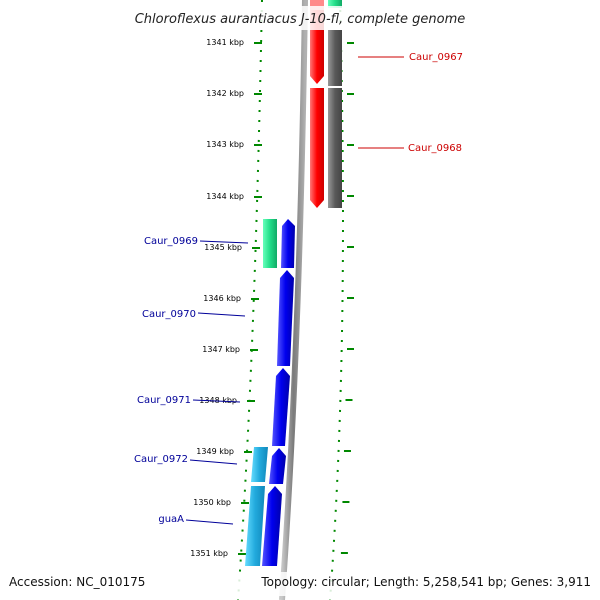  What do you see at coordinates (255, 526) in the screenshot?
I see `cyan-feature-lower` at bounding box center [255, 526].